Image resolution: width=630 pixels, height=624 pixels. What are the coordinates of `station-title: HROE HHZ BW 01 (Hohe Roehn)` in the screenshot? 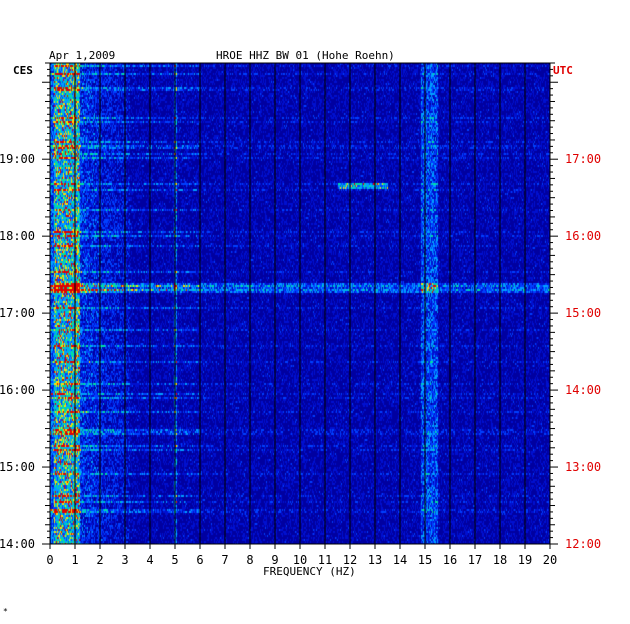 It's located at (305, 55).